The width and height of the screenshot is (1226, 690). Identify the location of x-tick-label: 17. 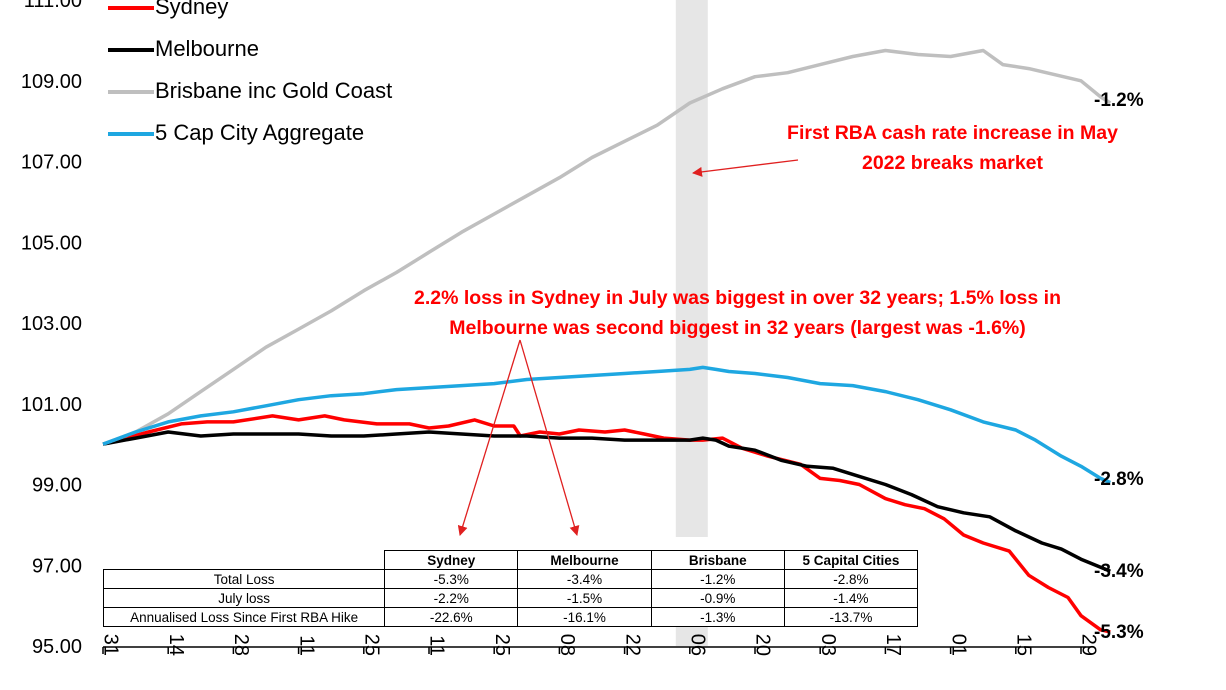
(893, 645).